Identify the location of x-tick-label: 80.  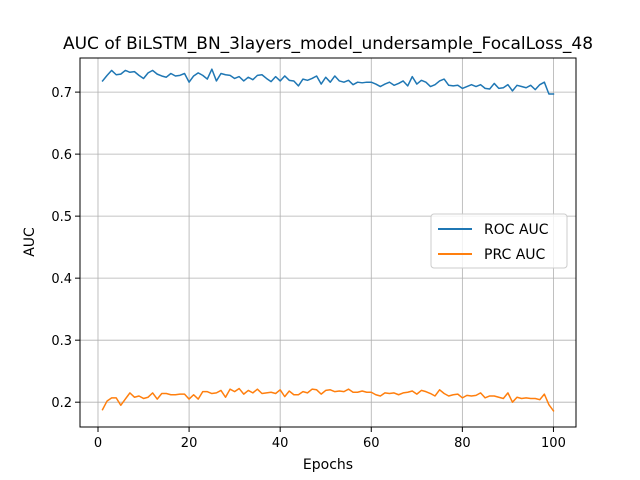
(462, 443).